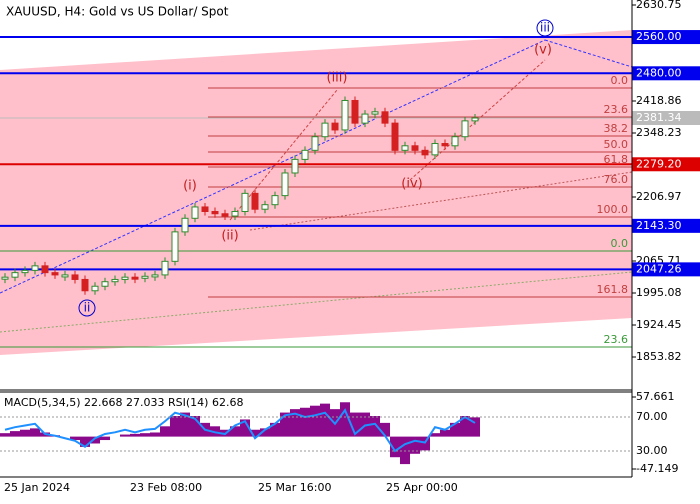 This screenshot has width=700, height=504. I want to click on chart-title: XAUUSD, H4: Gold vs US Dollar/ Spot, so click(117, 12).